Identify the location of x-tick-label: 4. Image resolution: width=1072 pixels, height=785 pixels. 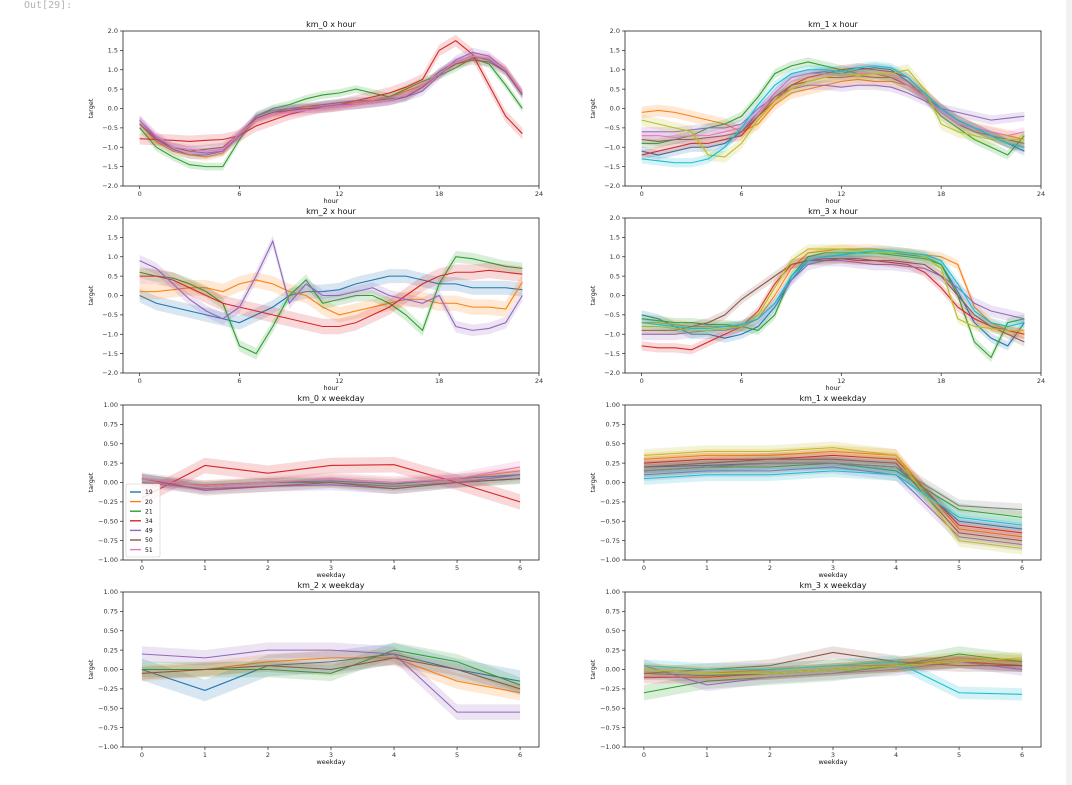
(394, 755).